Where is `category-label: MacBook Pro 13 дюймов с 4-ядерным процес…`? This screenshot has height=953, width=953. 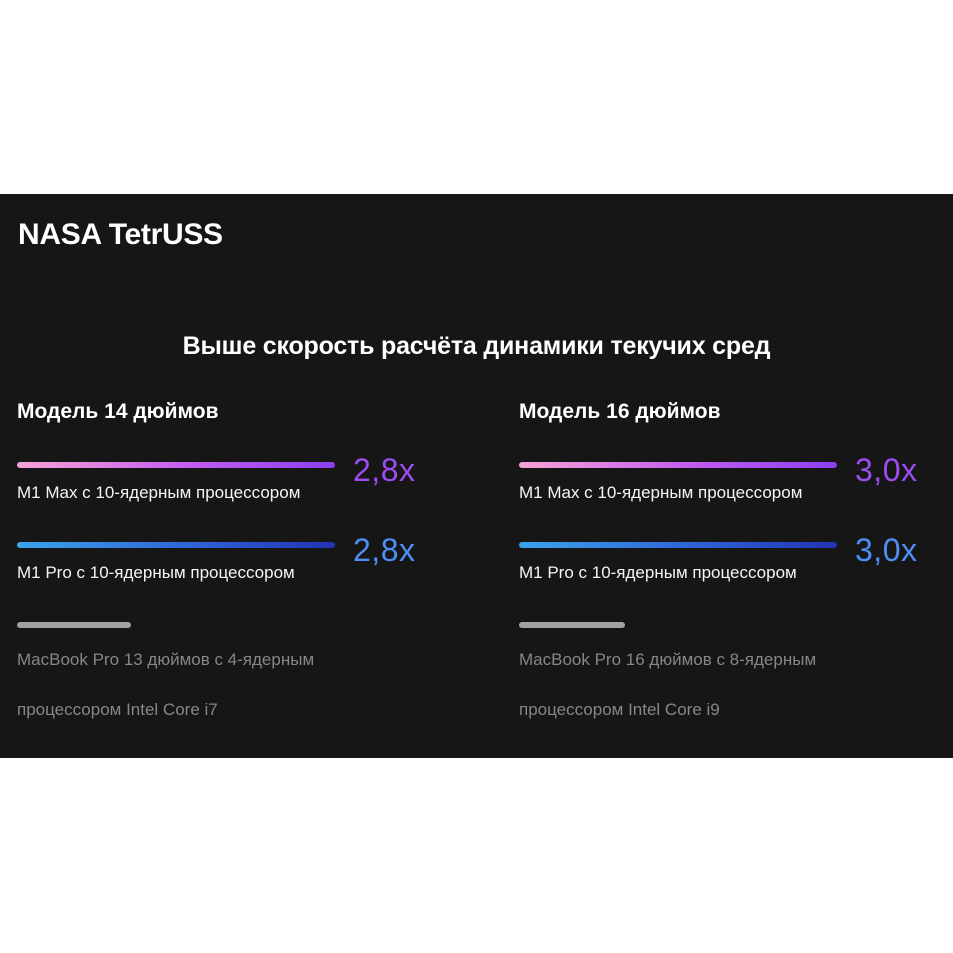
category-label: MacBook Pro 13 дюймов с 4-ядерным процес… is located at coordinates (166, 684).